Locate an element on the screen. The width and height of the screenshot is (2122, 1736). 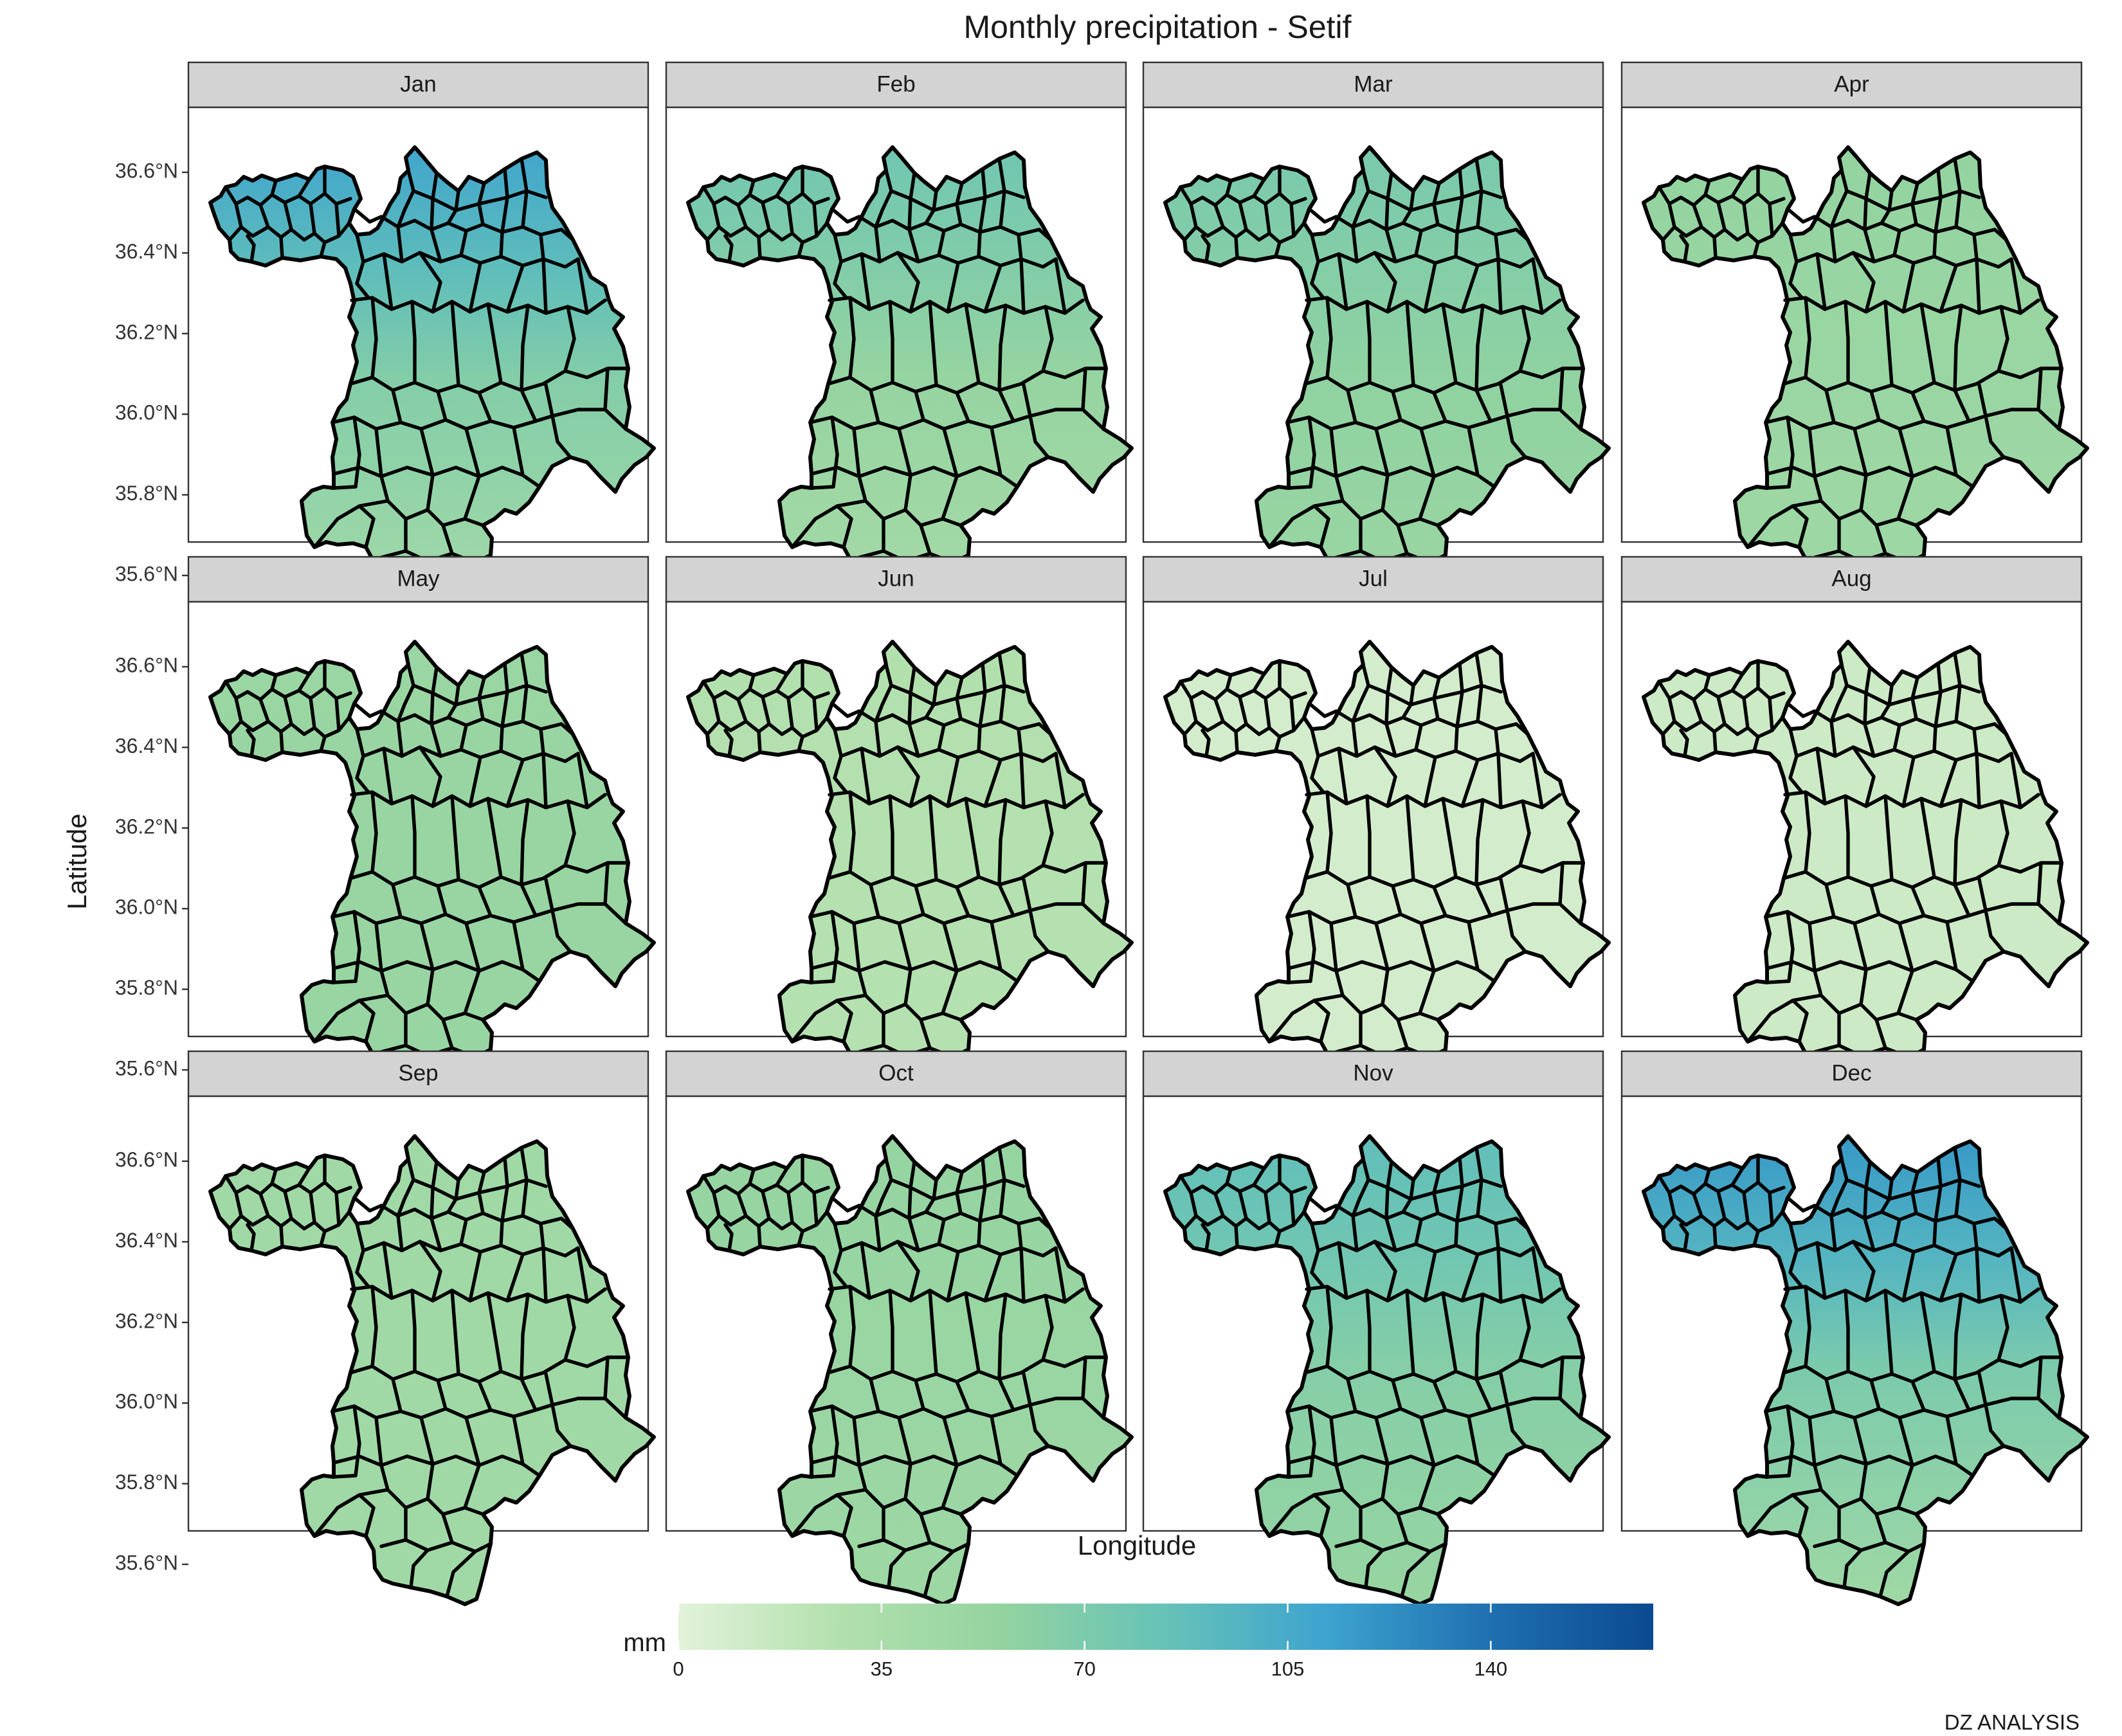
facet-panel-aug: Aug is located at coordinates (1855, 834).